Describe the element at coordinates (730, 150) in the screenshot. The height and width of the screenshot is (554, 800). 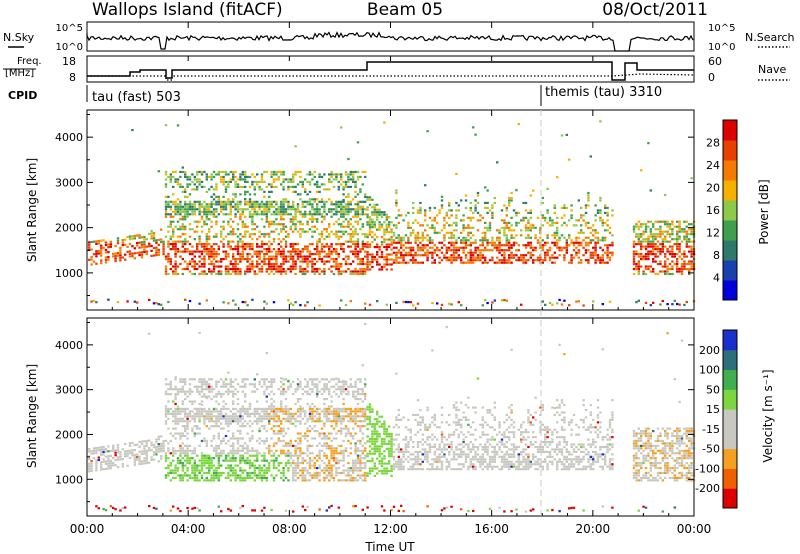
I see `power-colorbar-swatch` at that location.